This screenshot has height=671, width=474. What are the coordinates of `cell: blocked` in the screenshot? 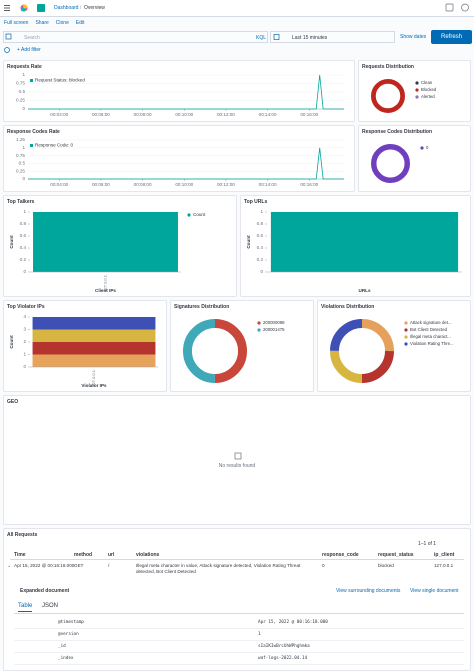 It's located at (386, 565).